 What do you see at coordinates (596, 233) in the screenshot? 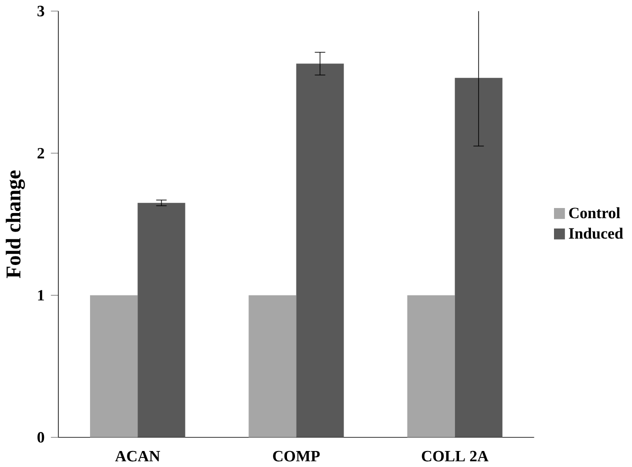
I see `legend-label: Induced` at bounding box center [596, 233].